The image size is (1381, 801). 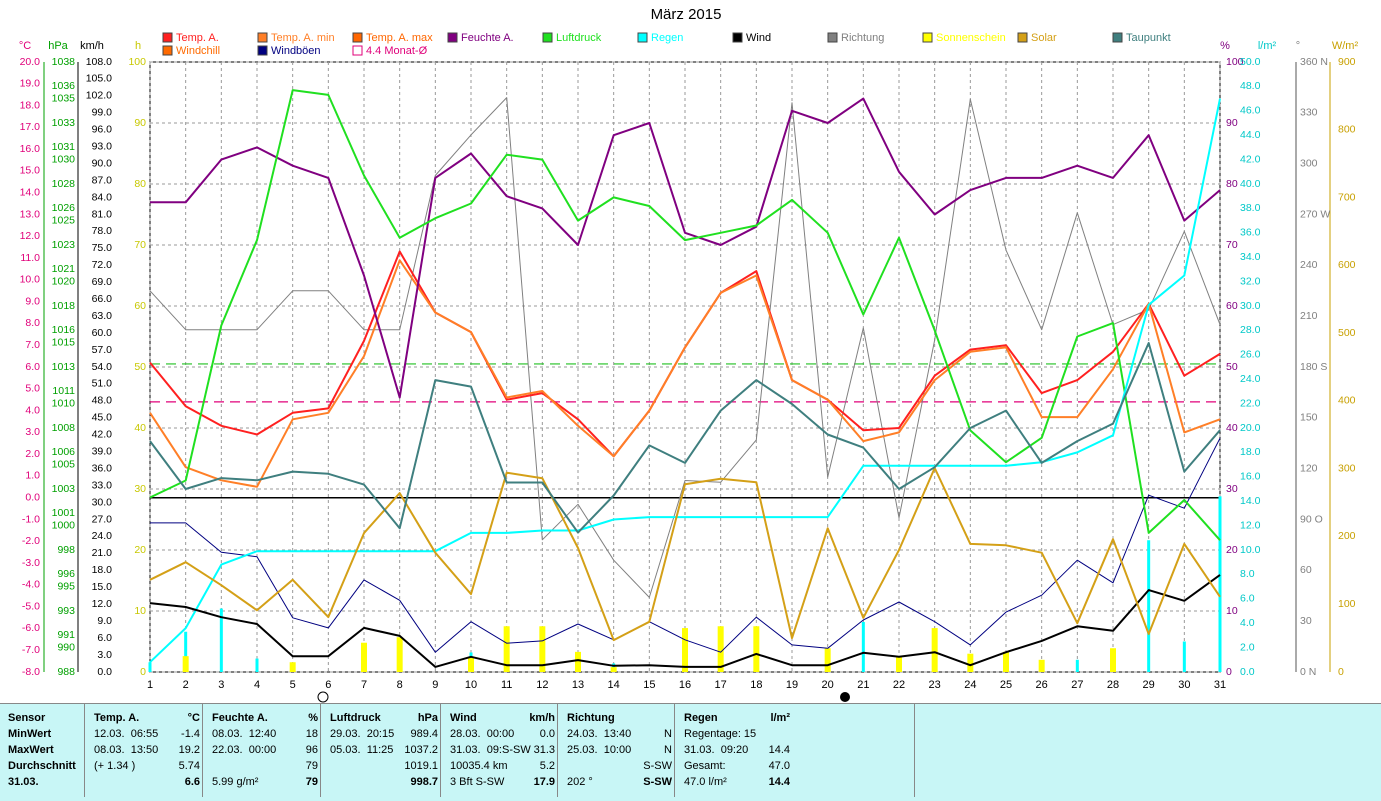 I want to click on cell-value: 1037.2, so click(x=421, y=750).